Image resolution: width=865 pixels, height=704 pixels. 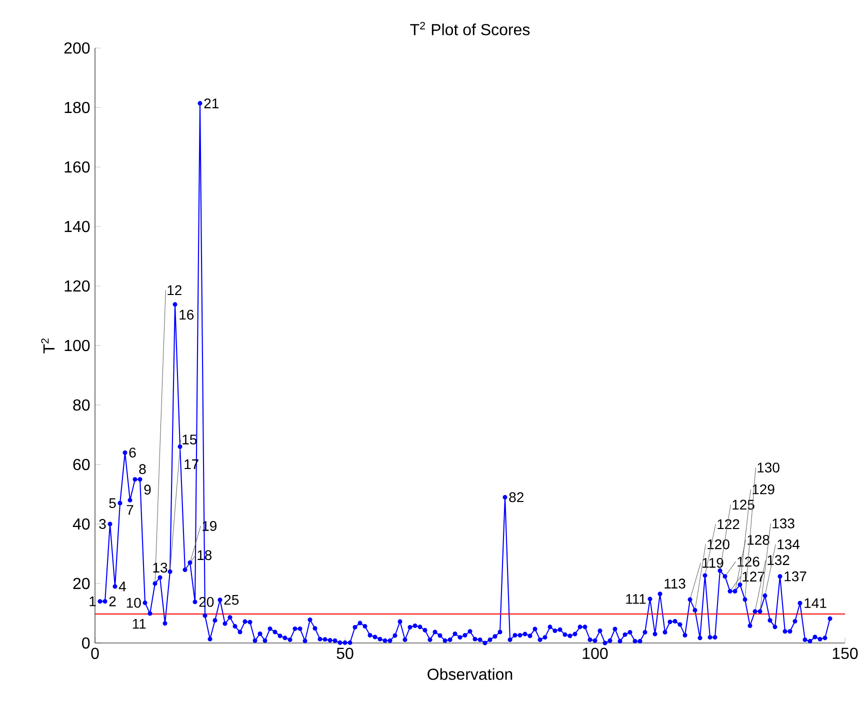 I want to click on annotation: 130, so click(x=769, y=467).